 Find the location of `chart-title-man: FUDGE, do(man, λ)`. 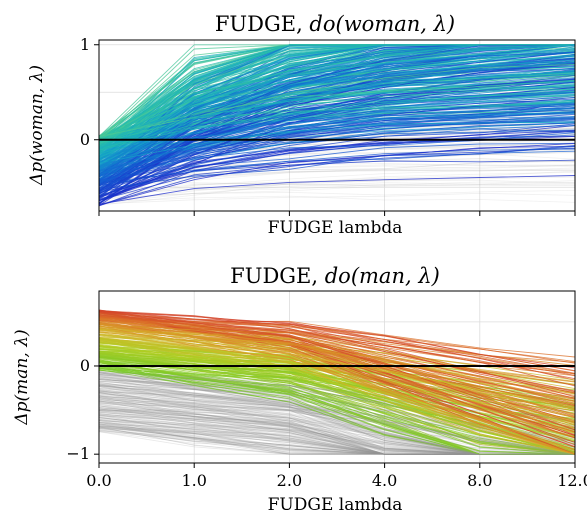

chart-title-man: FUDGE, do(man, λ) is located at coordinates (335, 276).